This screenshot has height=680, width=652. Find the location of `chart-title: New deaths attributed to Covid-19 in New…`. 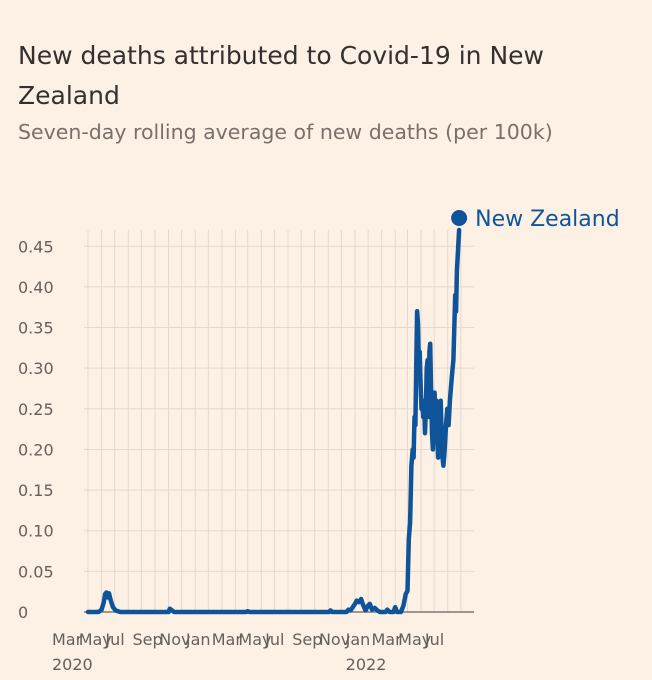

chart-title: New deaths attributed to Covid-19 in New… is located at coordinates (281, 75).